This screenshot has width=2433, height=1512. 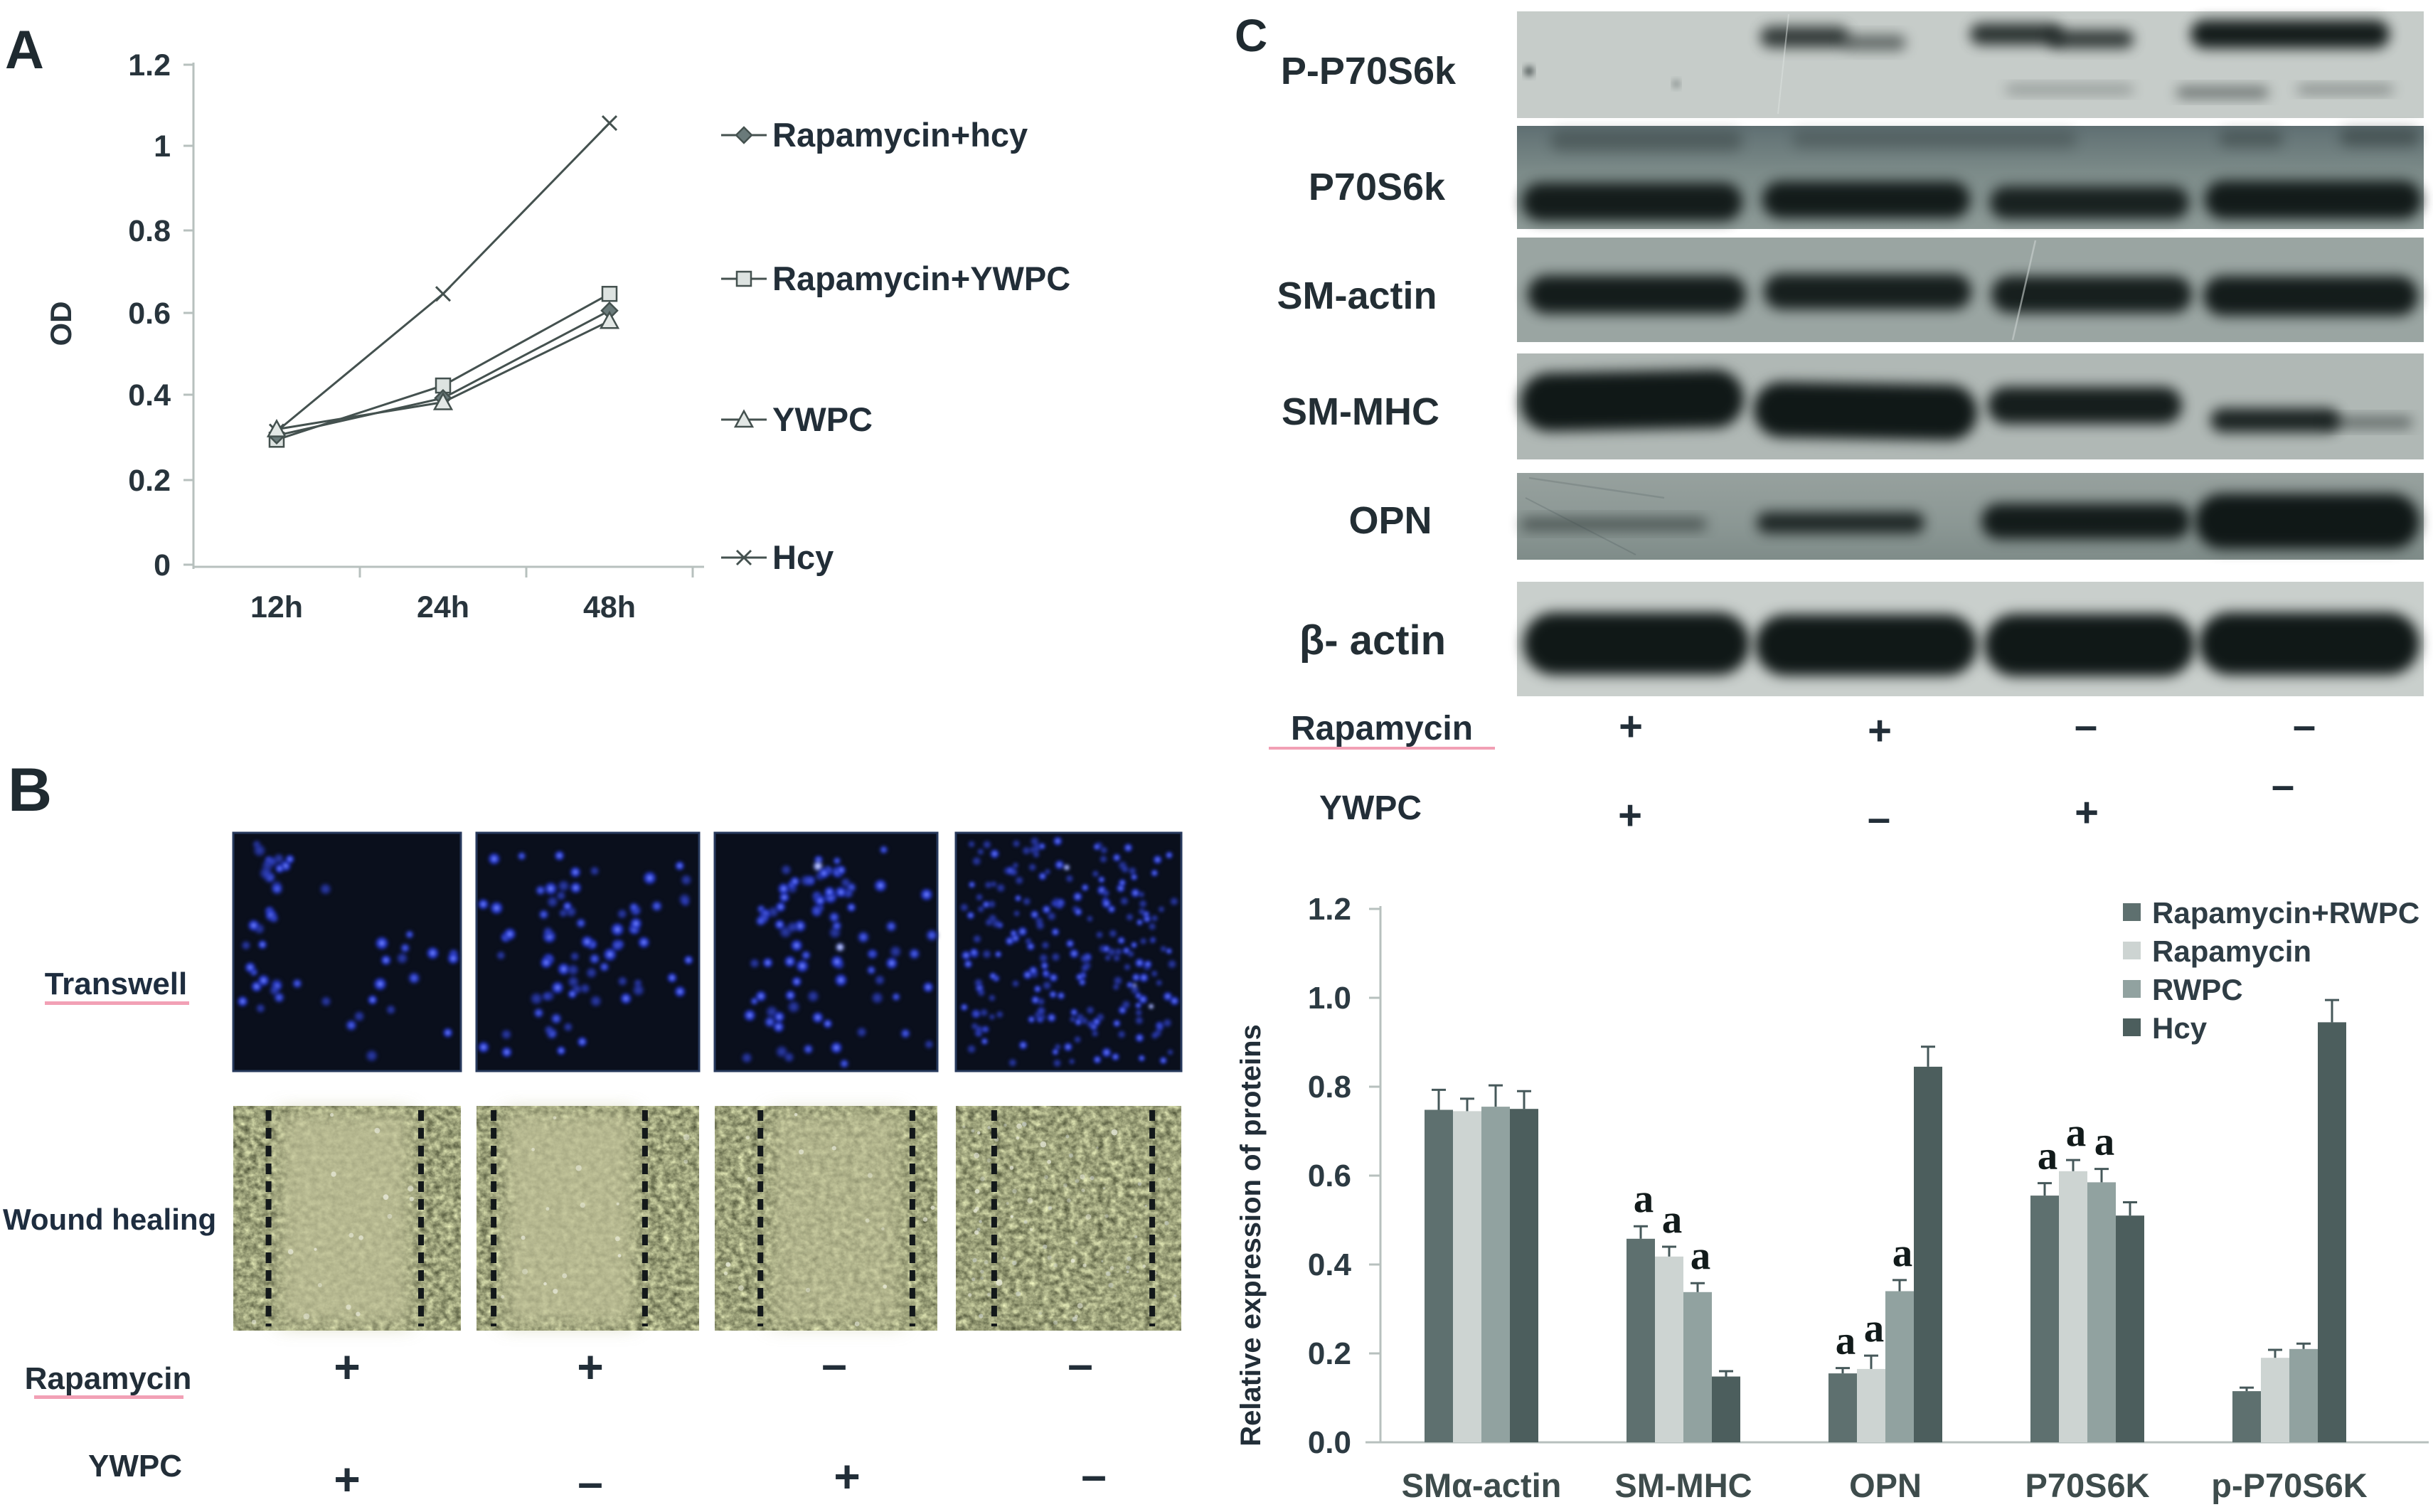 What do you see at coordinates (109, 1219) in the screenshot?
I see `svg-text: Wound healing` at bounding box center [109, 1219].